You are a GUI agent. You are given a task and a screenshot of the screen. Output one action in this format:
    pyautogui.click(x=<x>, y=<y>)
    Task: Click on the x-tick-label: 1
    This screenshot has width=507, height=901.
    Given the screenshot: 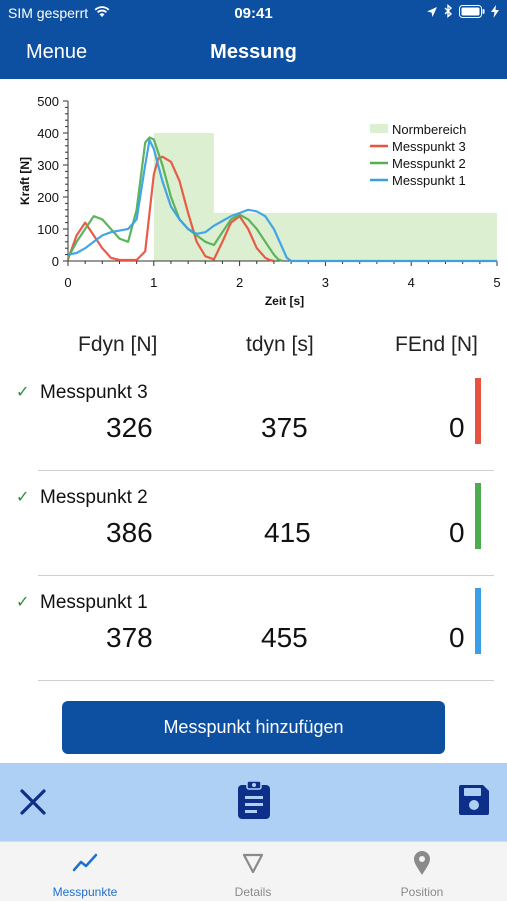 What is the action you would take?
    pyautogui.click(x=153, y=282)
    